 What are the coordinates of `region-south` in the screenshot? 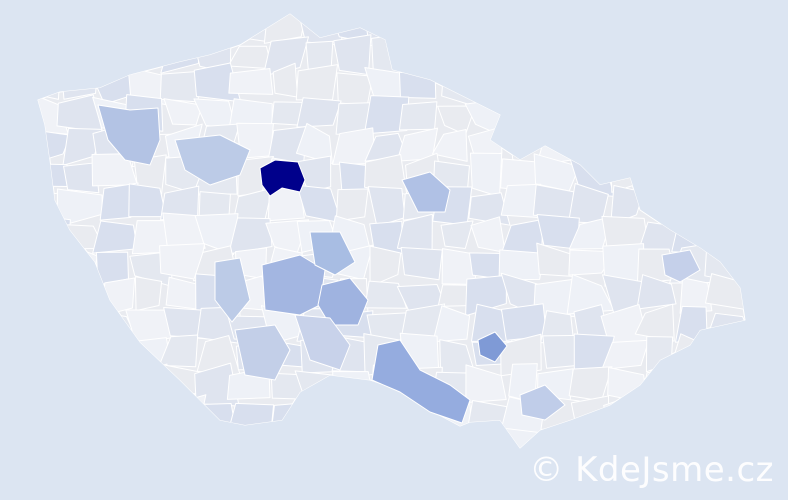 It's located at (421, 381).